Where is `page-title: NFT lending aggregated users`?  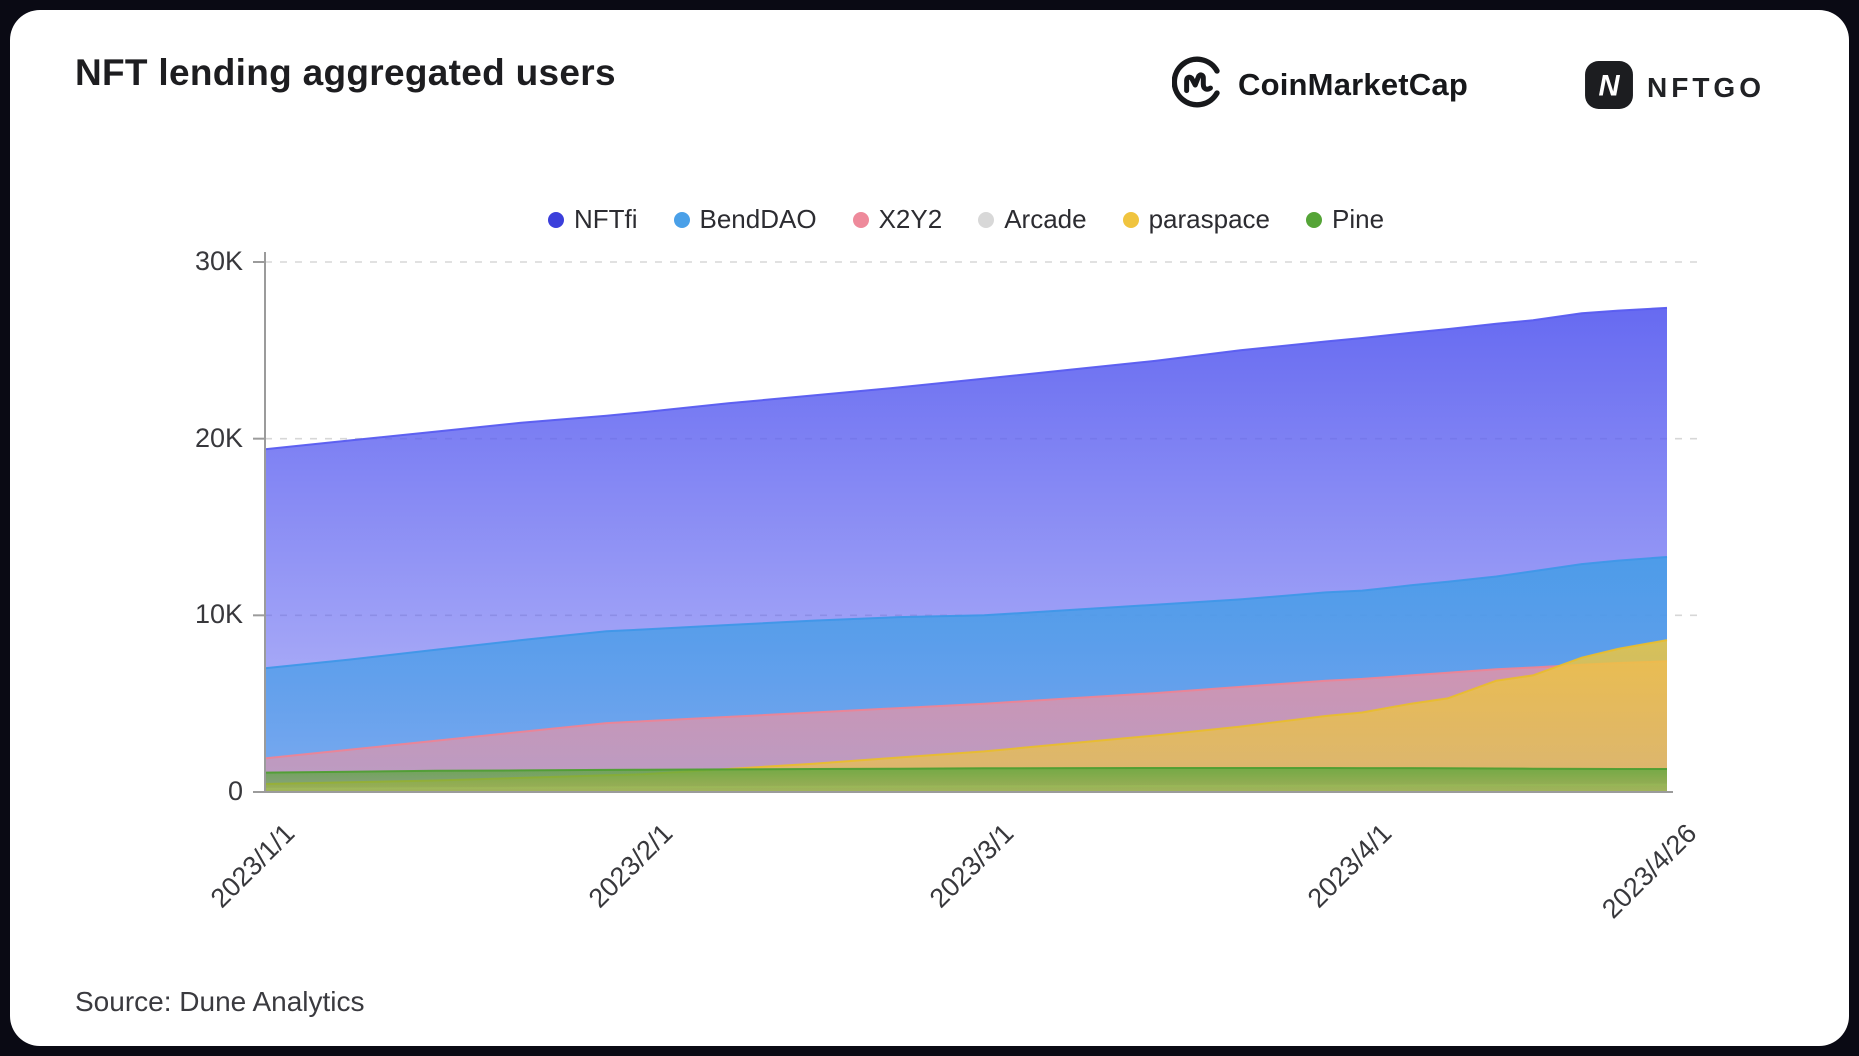 page-title: NFT lending aggregated users is located at coordinates (345, 72).